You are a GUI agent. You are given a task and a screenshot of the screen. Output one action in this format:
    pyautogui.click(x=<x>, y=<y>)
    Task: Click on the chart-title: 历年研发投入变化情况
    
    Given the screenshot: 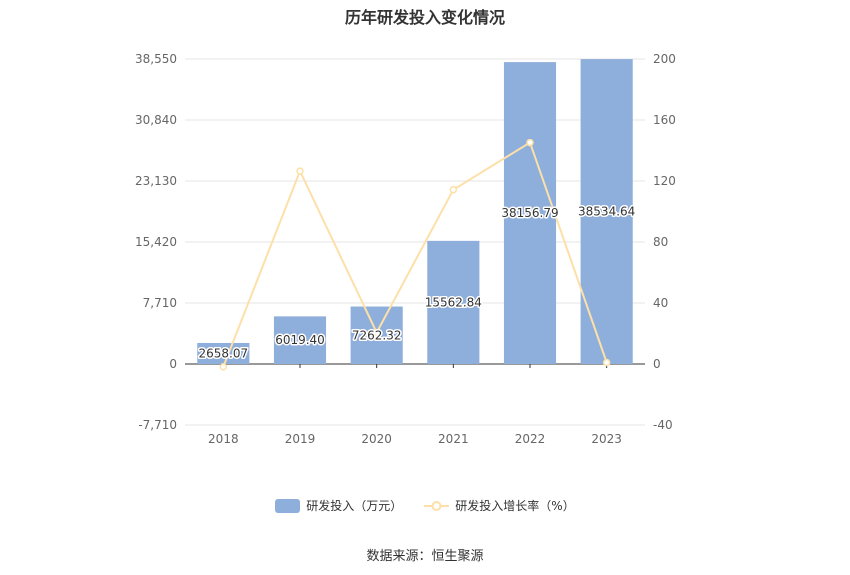 What is the action you would take?
    pyautogui.click(x=424, y=17)
    